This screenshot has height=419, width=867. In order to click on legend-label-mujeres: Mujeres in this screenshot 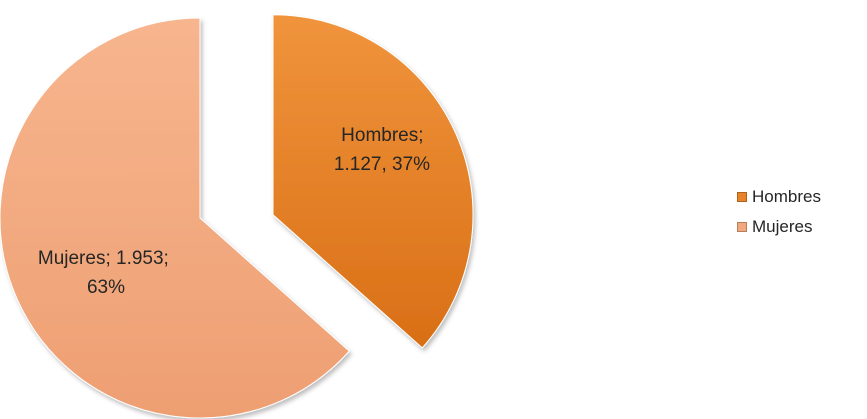, I will do `click(782, 226)`.